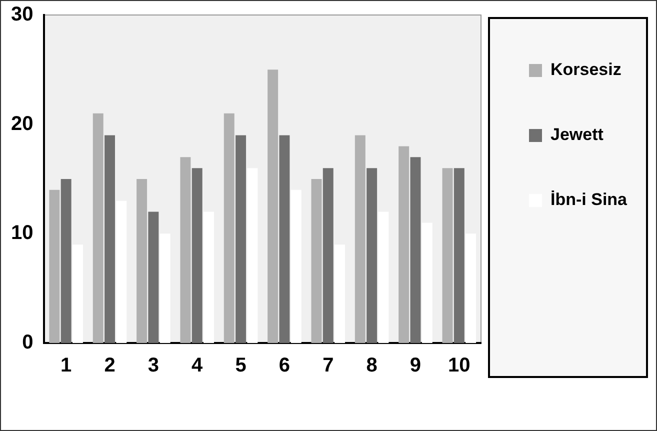 Image resolution: width=657 pixels, height=431 pixels. I want to click on x-tick-label: 7, so click(328, 365).